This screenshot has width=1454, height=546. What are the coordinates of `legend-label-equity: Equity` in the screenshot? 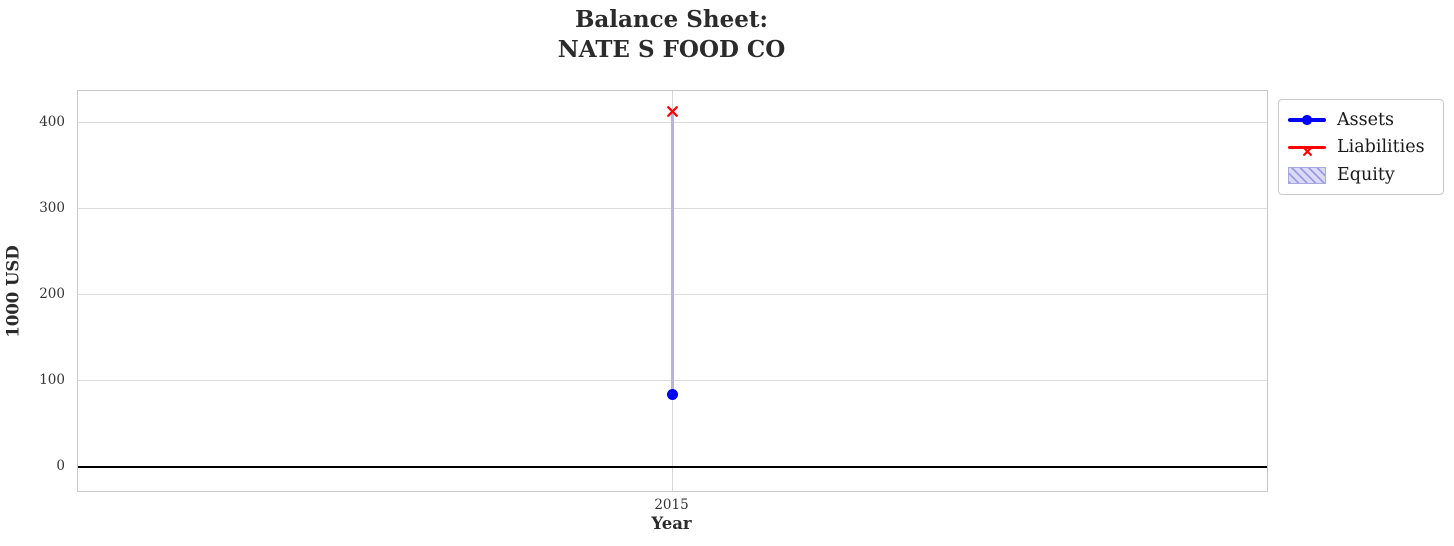 It's located at (1366, 174).